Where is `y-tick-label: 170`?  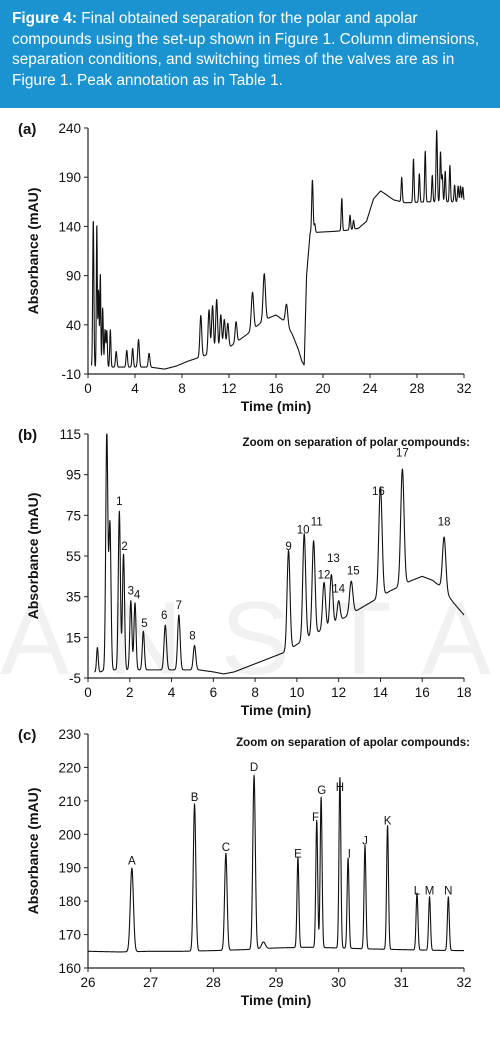
y-tick-label: 170 is located at coordinates (69, 935).